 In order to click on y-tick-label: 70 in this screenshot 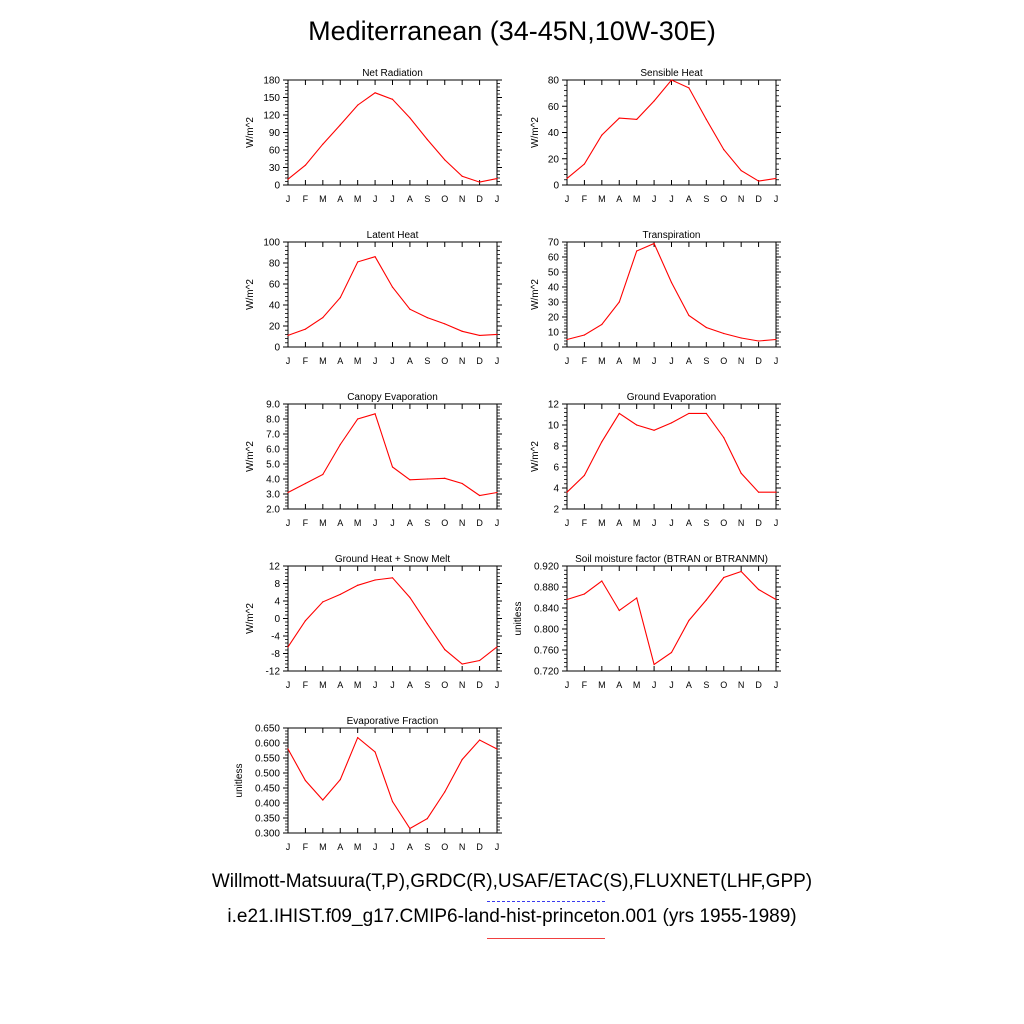, I will do `click(554, 243)`.